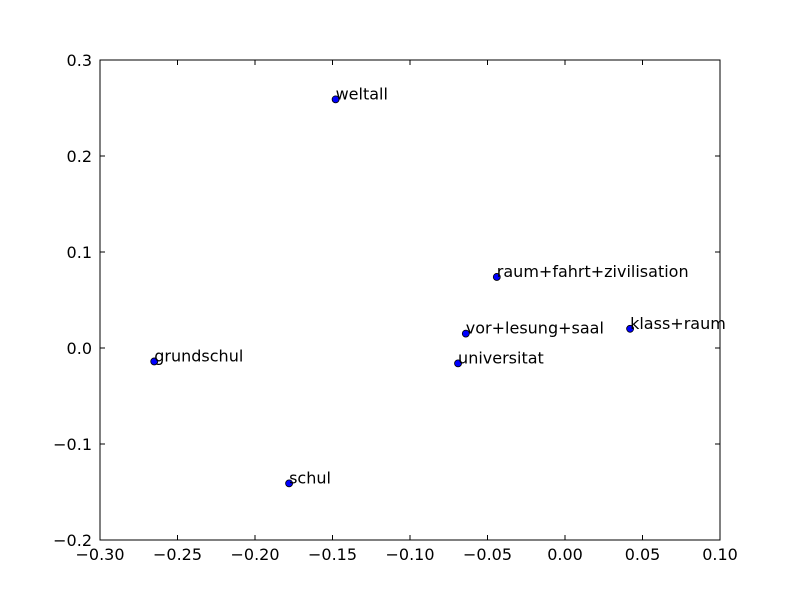 This screenshot has width=800, height=600. What do you see at coordinates (310, 477) in the screenshot?
I see `point-label: schul` at bounding box center [310, 477].